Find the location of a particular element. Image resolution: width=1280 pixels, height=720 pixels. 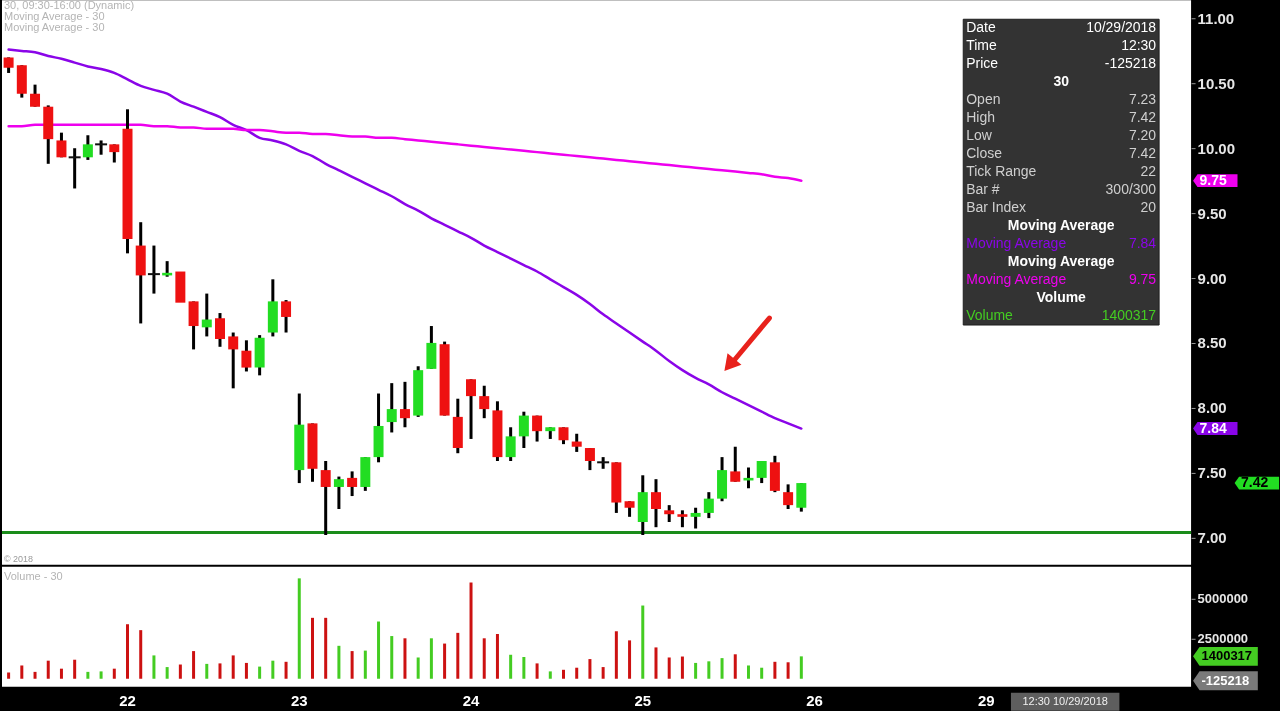

y-tick-label: 7.00 is located at coordinates (1212, 538).